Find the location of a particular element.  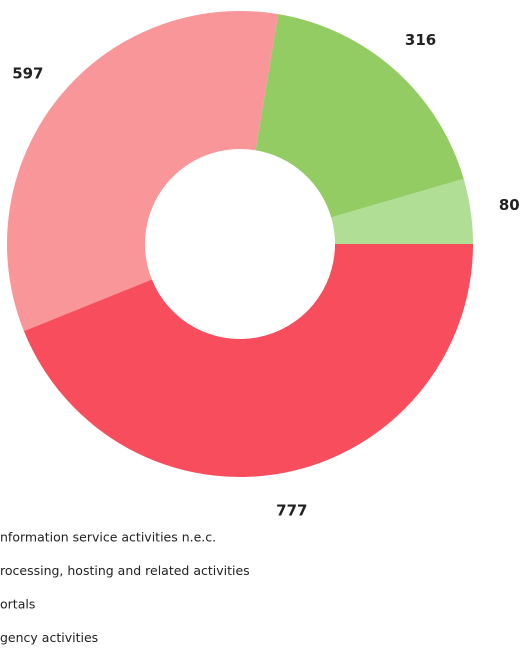

legend-label: nformation service activities n.e.c. is located at coordinates (108, 537).